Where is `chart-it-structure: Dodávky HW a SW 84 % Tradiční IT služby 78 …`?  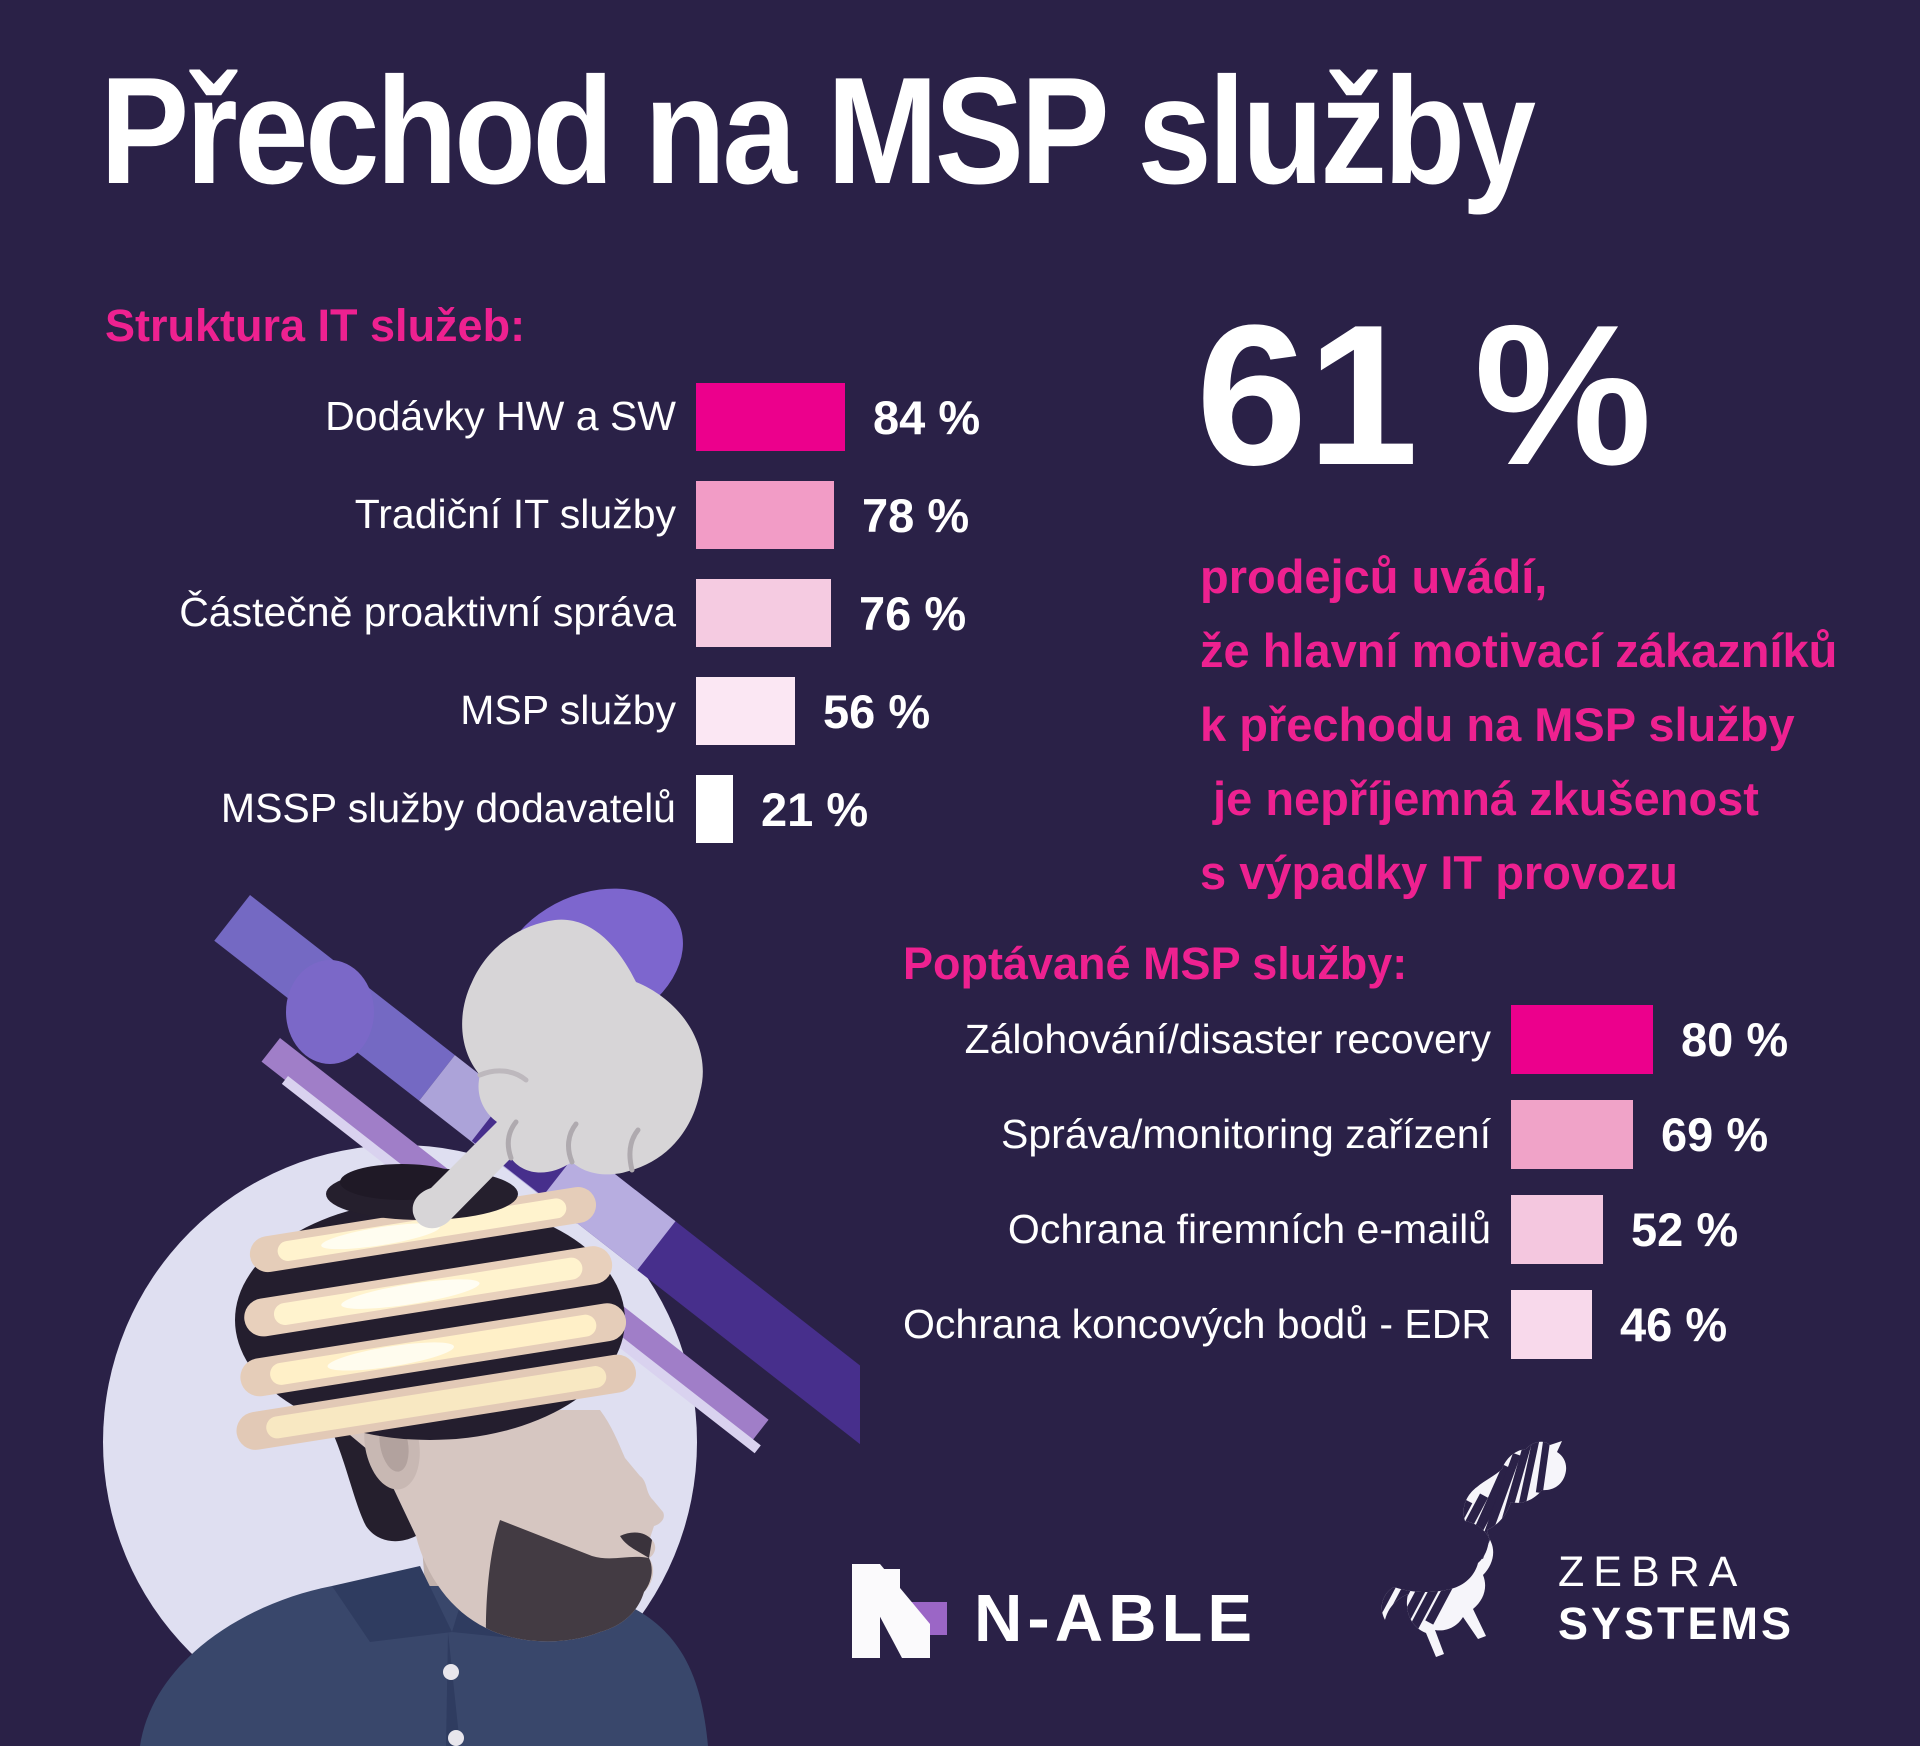 chart-it-structure: Dodávky HW a SW 84 % Tradiční IT služby 78 … is located at coordinates (490, 628).